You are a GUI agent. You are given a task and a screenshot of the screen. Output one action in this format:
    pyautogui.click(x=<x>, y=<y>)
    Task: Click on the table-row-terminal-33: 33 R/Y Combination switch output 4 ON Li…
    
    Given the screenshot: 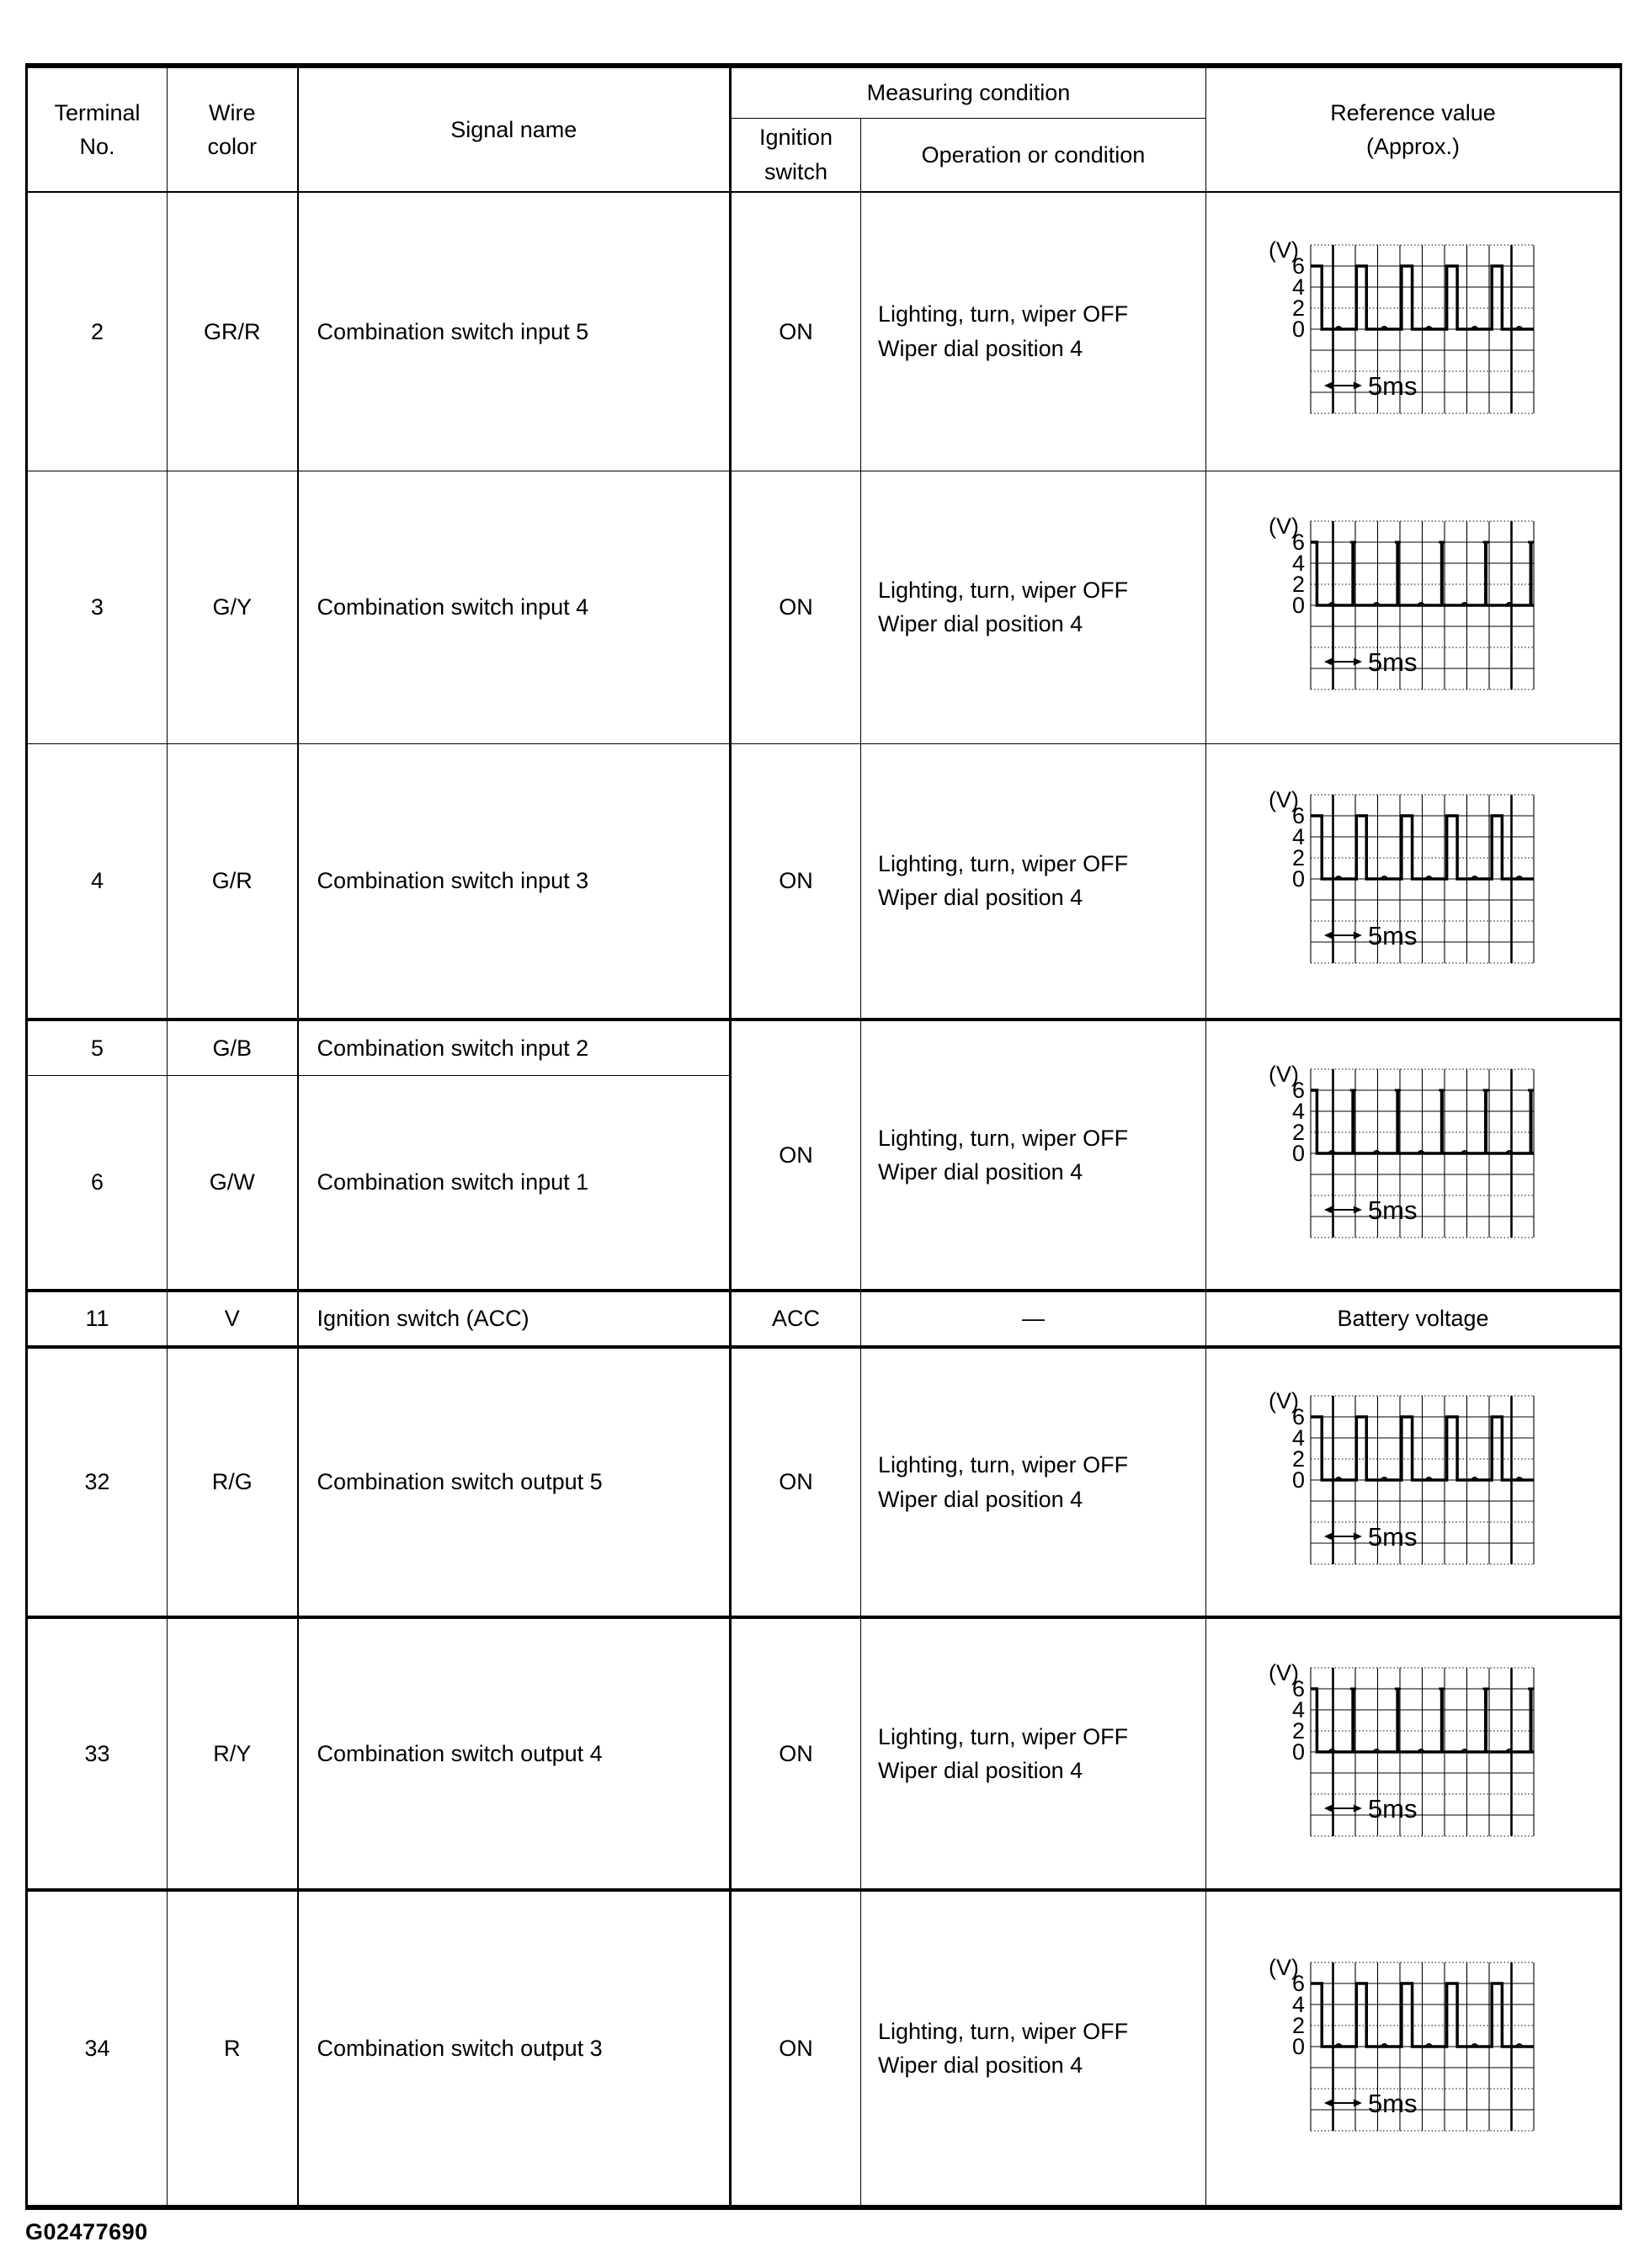 What is the action you would take?
    pyautogui.click(x=823, y=1754)
    